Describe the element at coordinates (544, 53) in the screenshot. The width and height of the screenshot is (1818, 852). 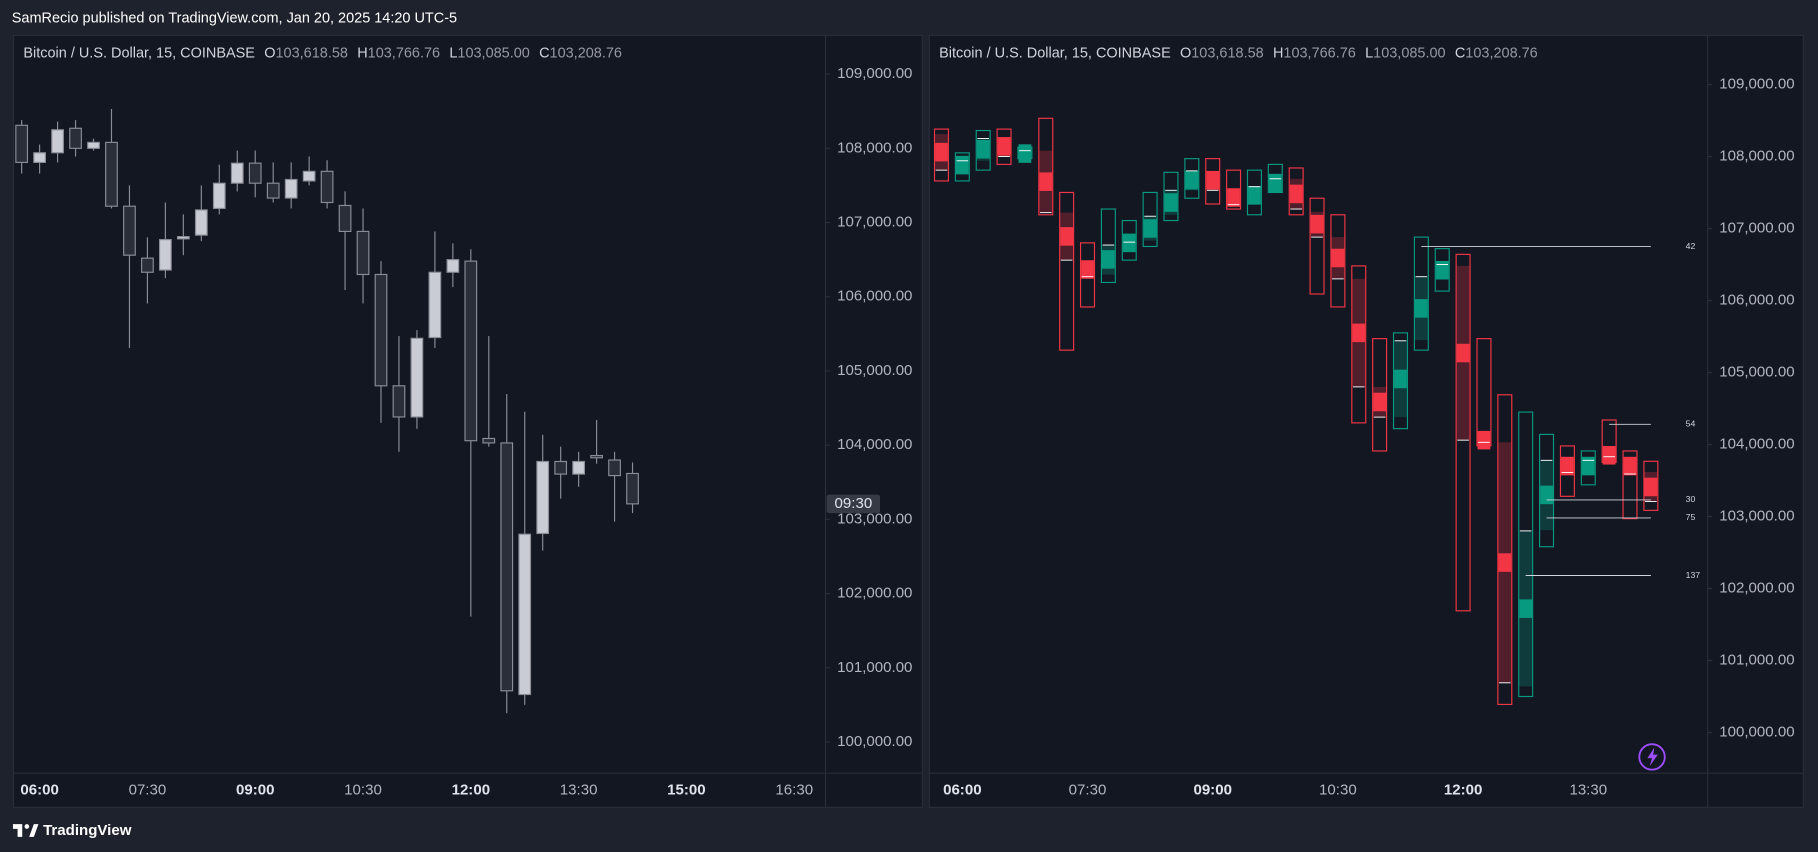
I see `ohlc-key: C` at that location.